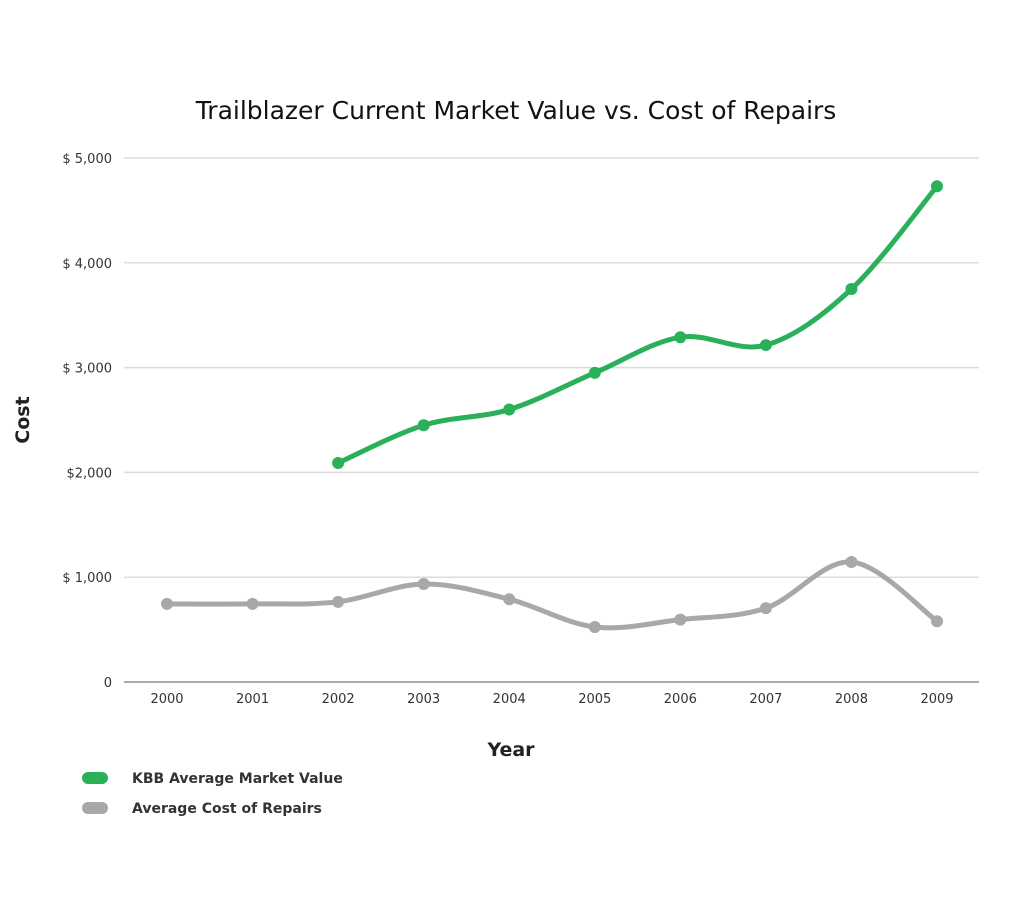  I want to click on x-tick-label: 2005, so click(594, 699).